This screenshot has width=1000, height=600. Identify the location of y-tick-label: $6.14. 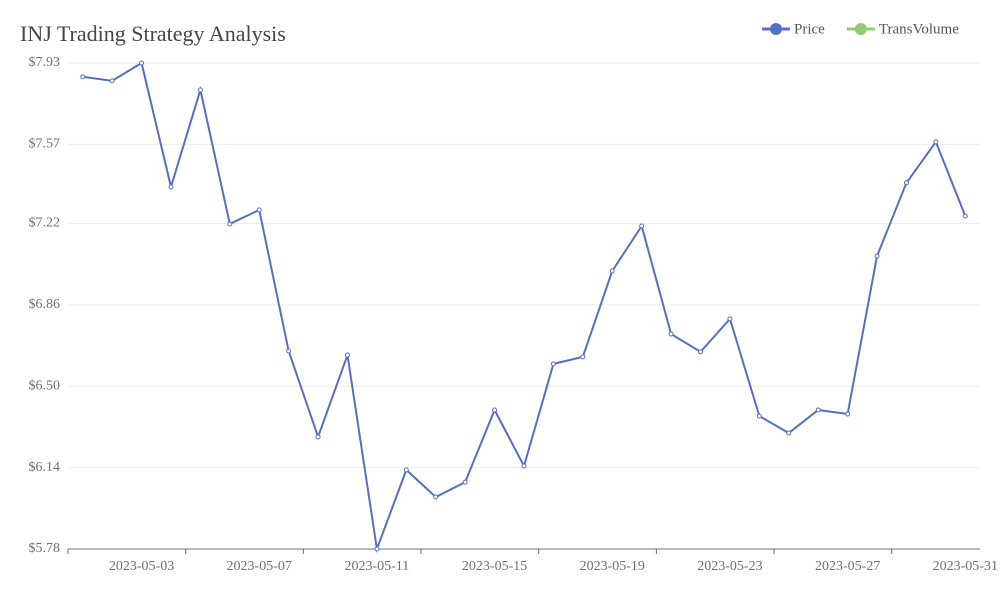
(45, 467).